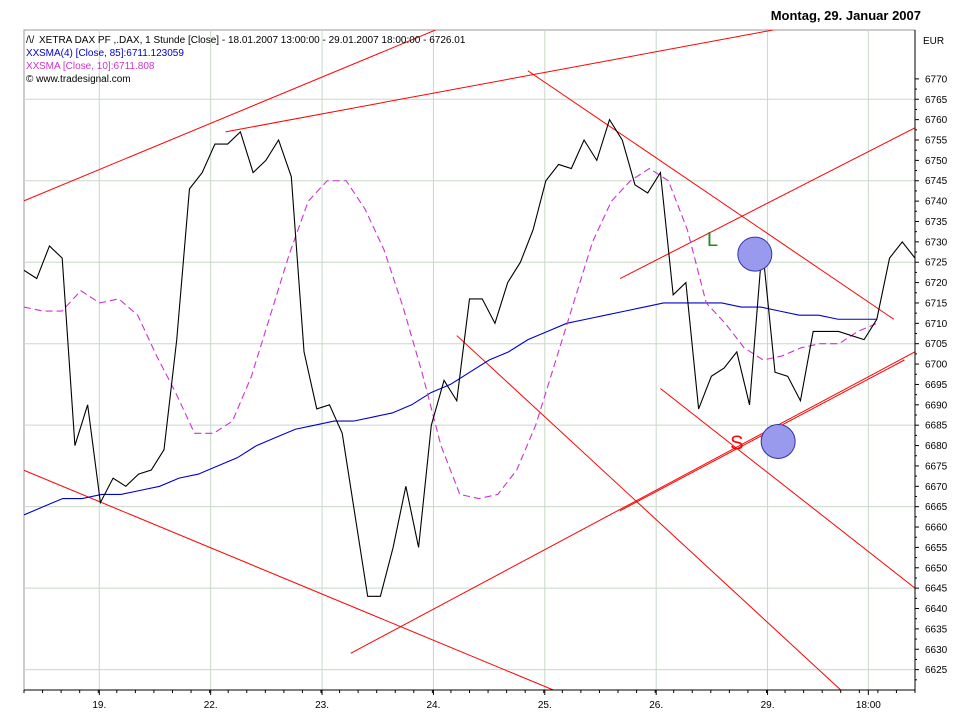 The width and height of the screenshot is (979, 722). What do you see at coordinates (322, 705) in the screenshot?
I see `x-tick-label: 23.` at bounding box center [322, 705].